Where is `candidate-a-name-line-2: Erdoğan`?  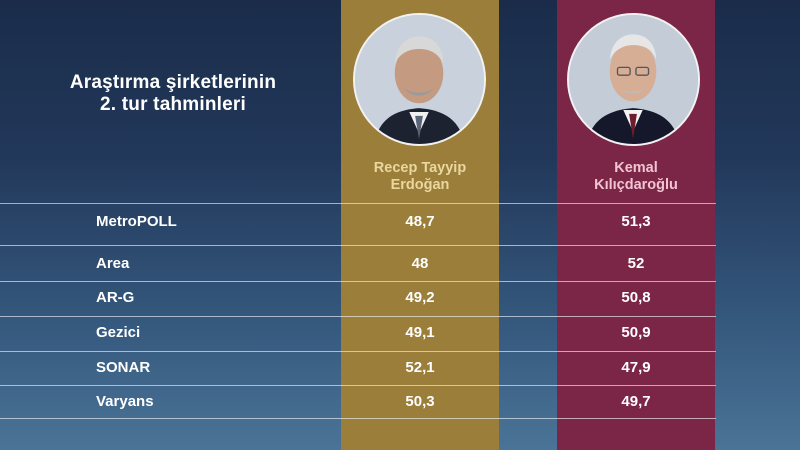 candidate-a-name-line-2: Erdoğan is located at coordinates (420, 185).